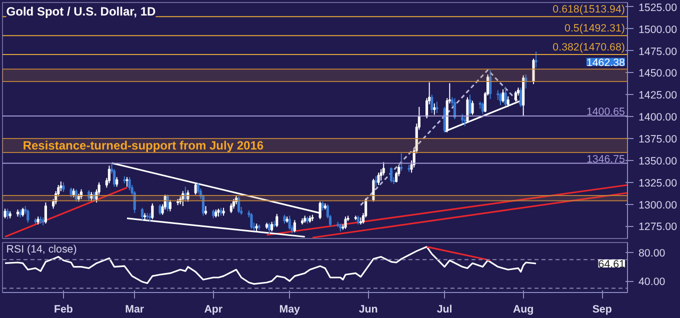 Image resolution: width=680 pixels, height=318 pixels. Describe the element at coordinates (444, 310) in the screenshot. I see `x-tick-label: Jul` at that location.